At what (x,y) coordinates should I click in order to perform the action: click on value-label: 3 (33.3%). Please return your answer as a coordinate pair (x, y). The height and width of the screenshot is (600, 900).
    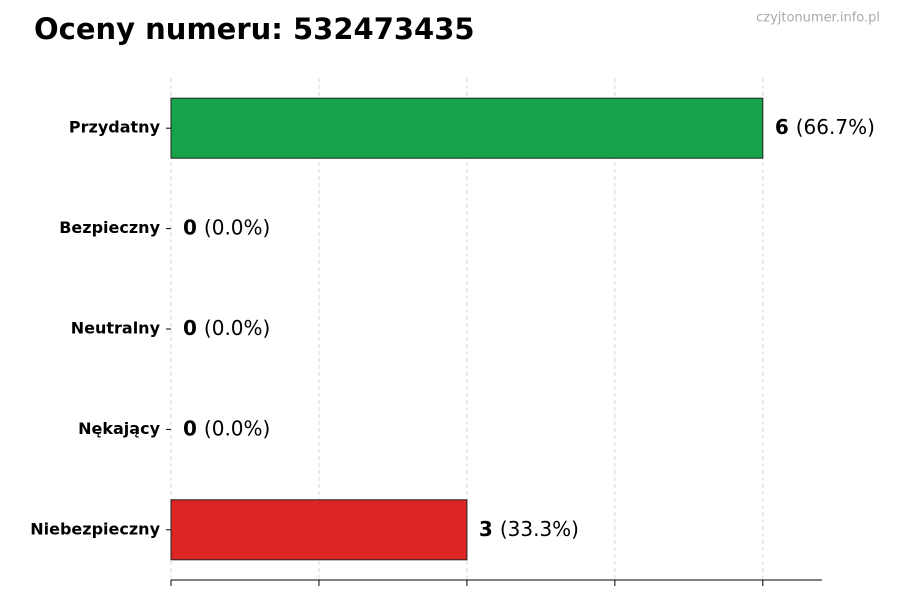
    Looking at the image, I should click on (529, 528).